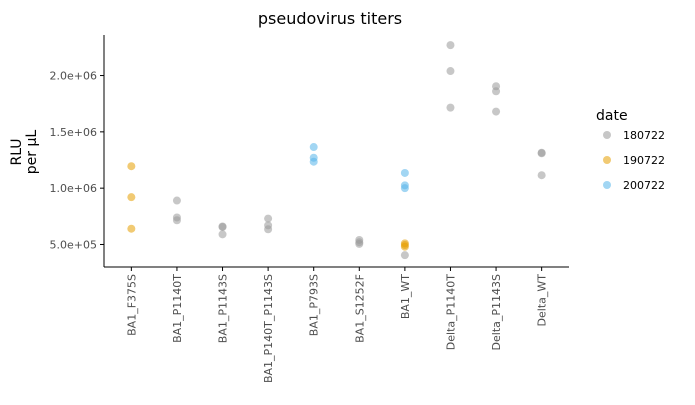  Describe the element at coordinates (630, 150) in the screenshot. I see `legend: date 180722 190722 200722` at that location.